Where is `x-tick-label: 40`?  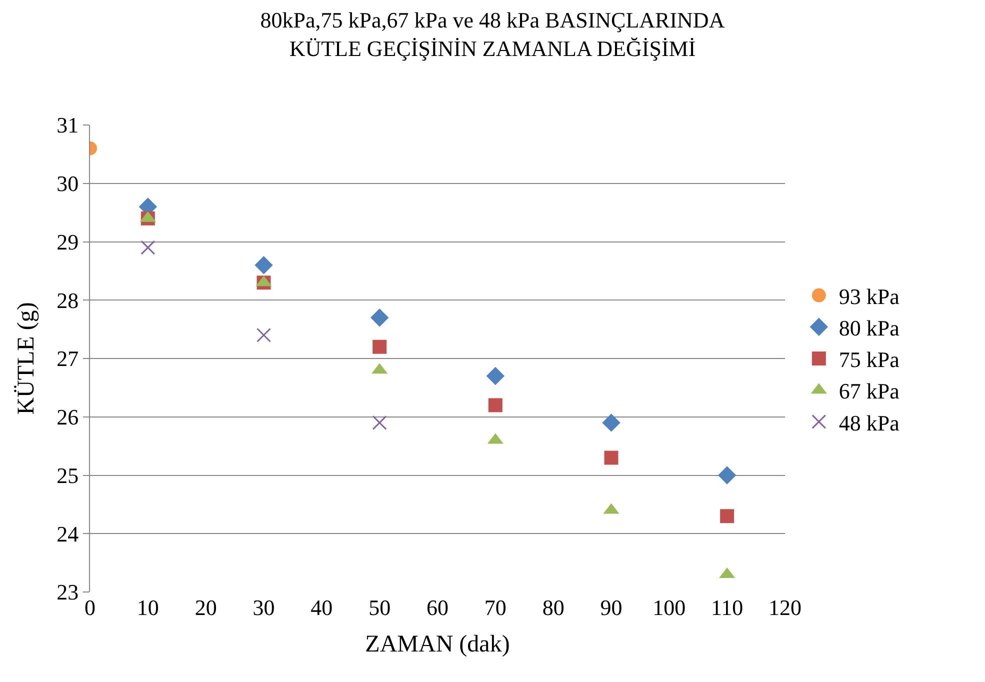 x-tick-label: 40 is located at coordinates (321, 607).